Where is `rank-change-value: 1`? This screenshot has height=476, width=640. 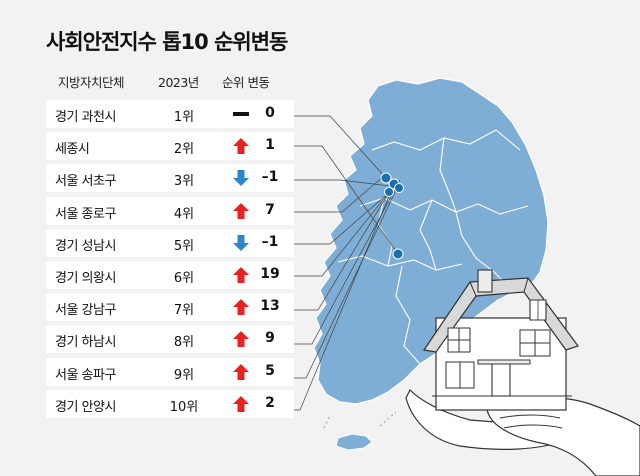 rank-change-value: 1 is located at coordinates (270, 145).